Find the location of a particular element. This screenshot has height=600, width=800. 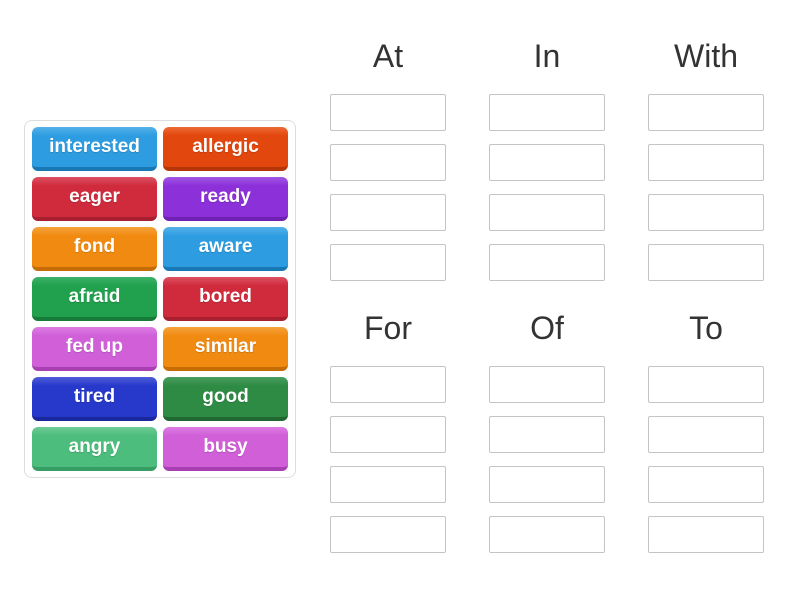

group-header: To is located at coordinates (706, 328).